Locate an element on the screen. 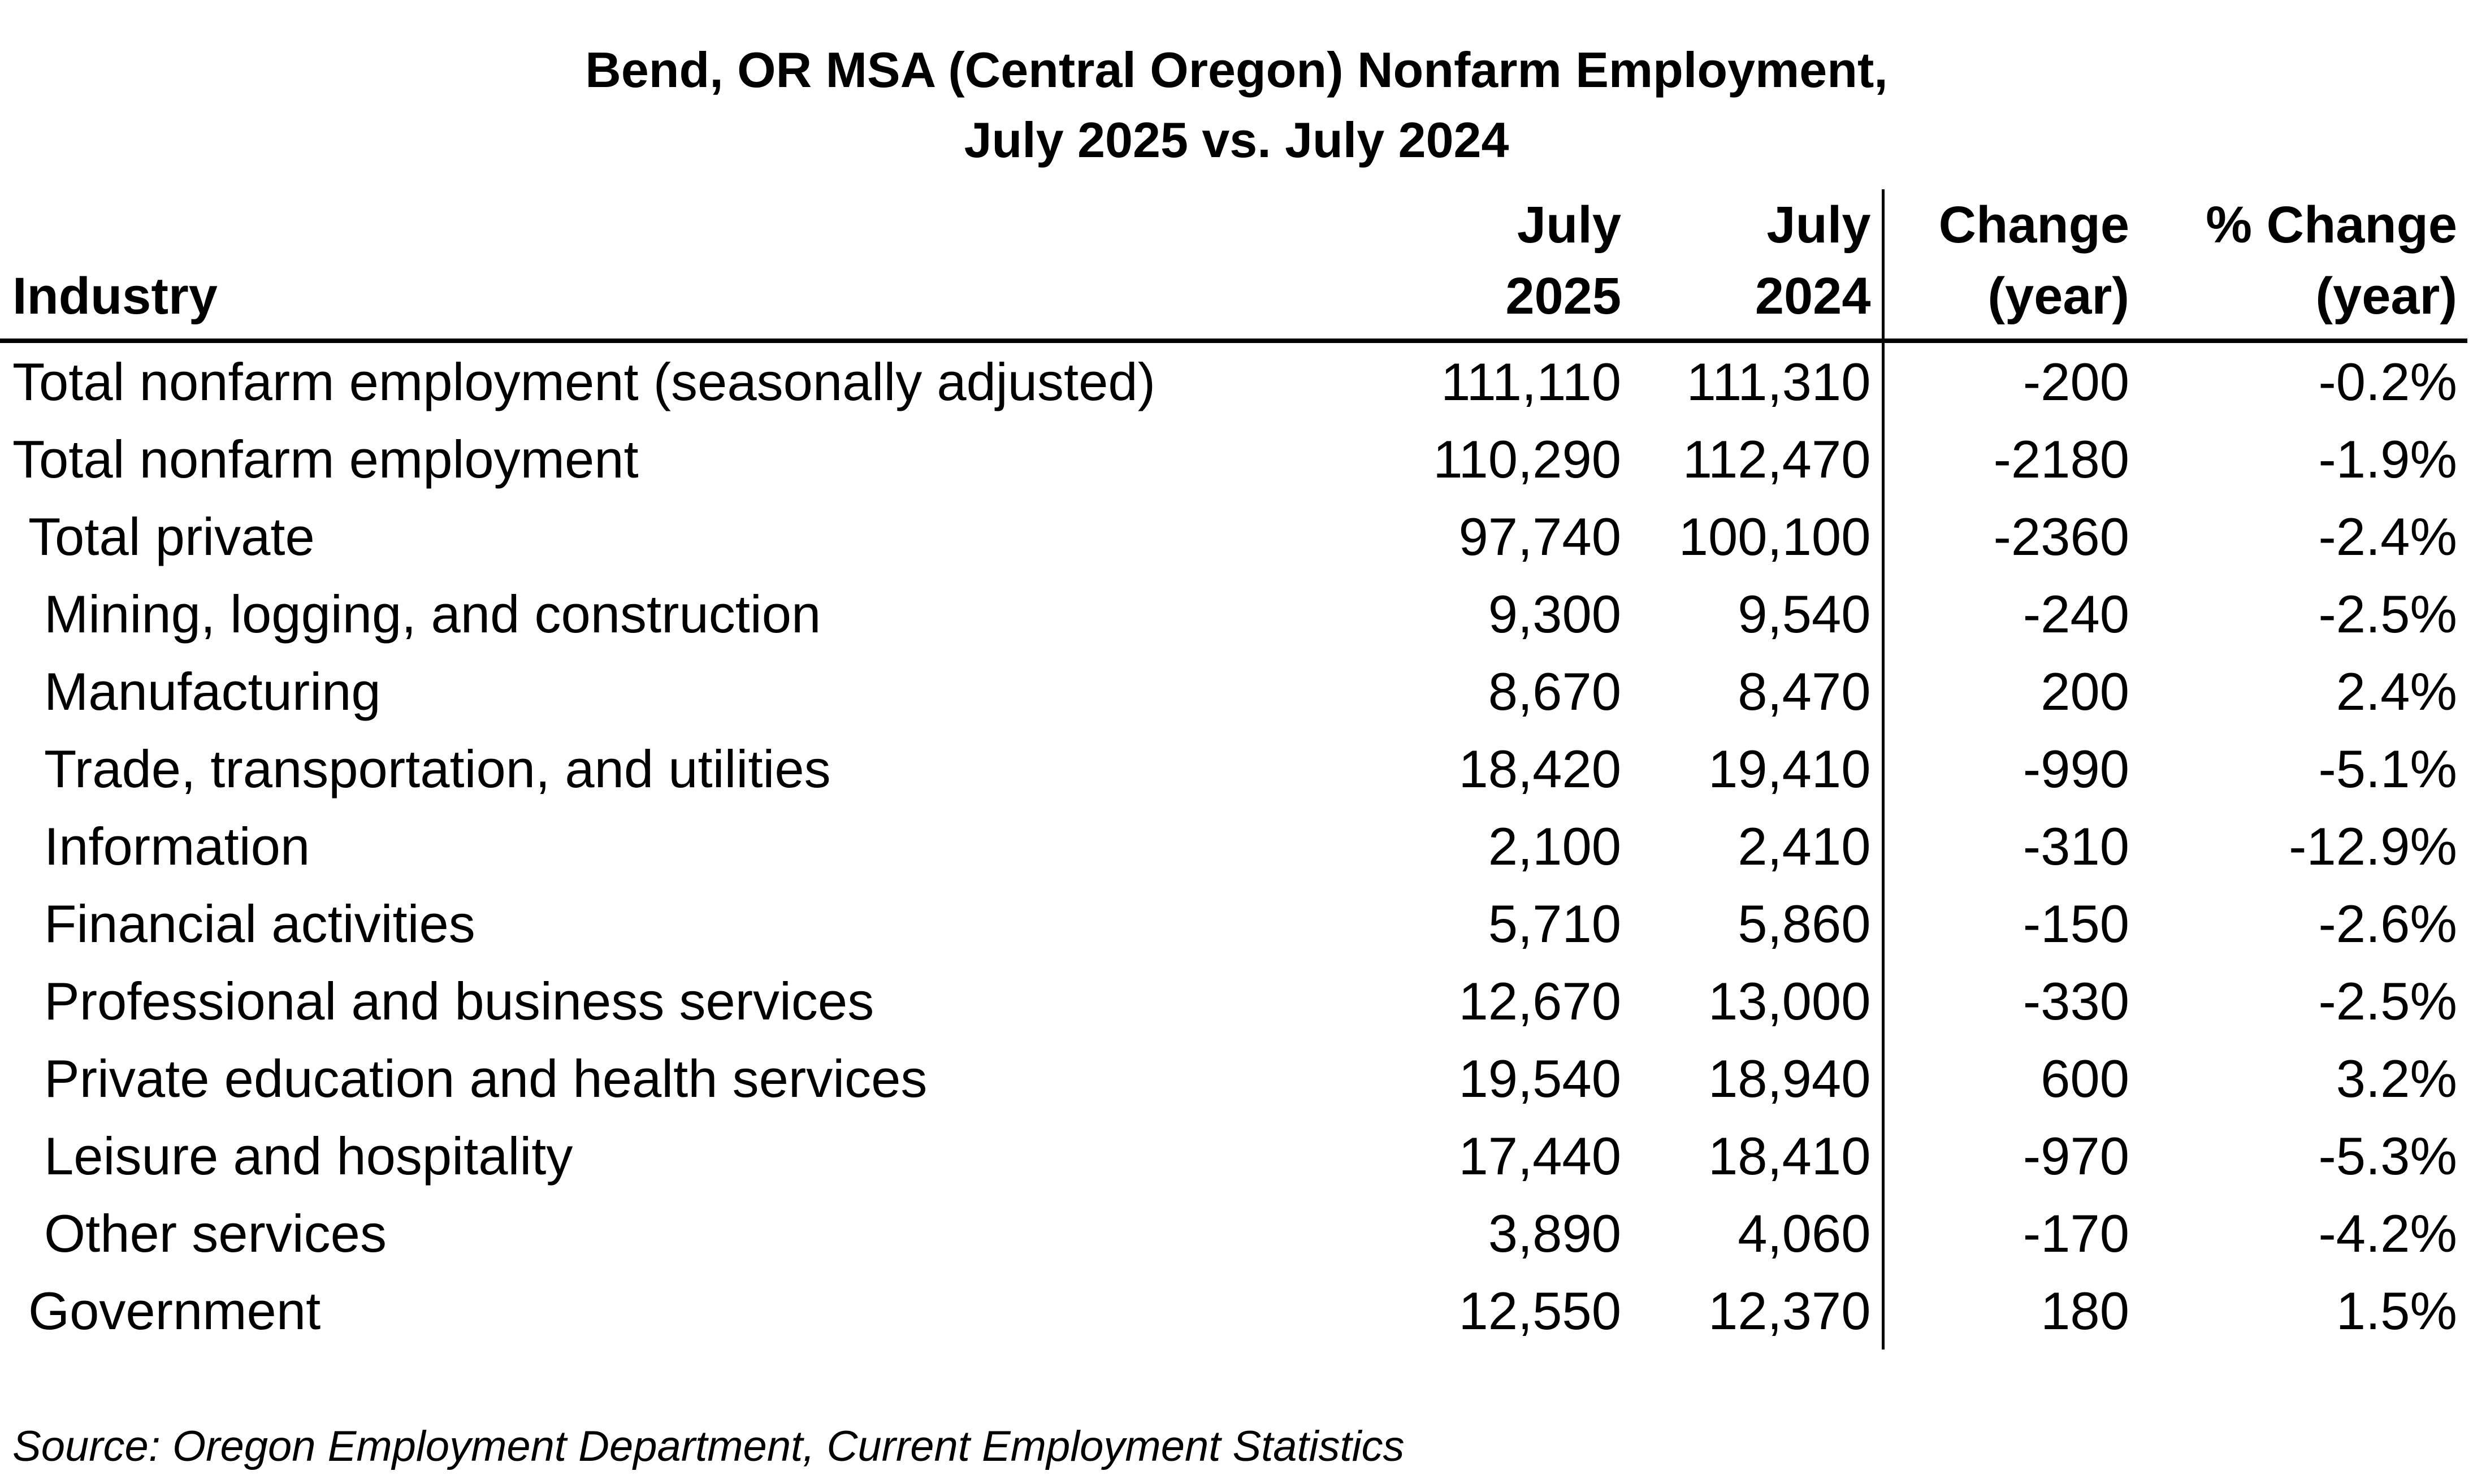 The width and height of the screenshot is (2473, 1484). july-2024-cell: 100,100 is located at coordinates (1753, 536).